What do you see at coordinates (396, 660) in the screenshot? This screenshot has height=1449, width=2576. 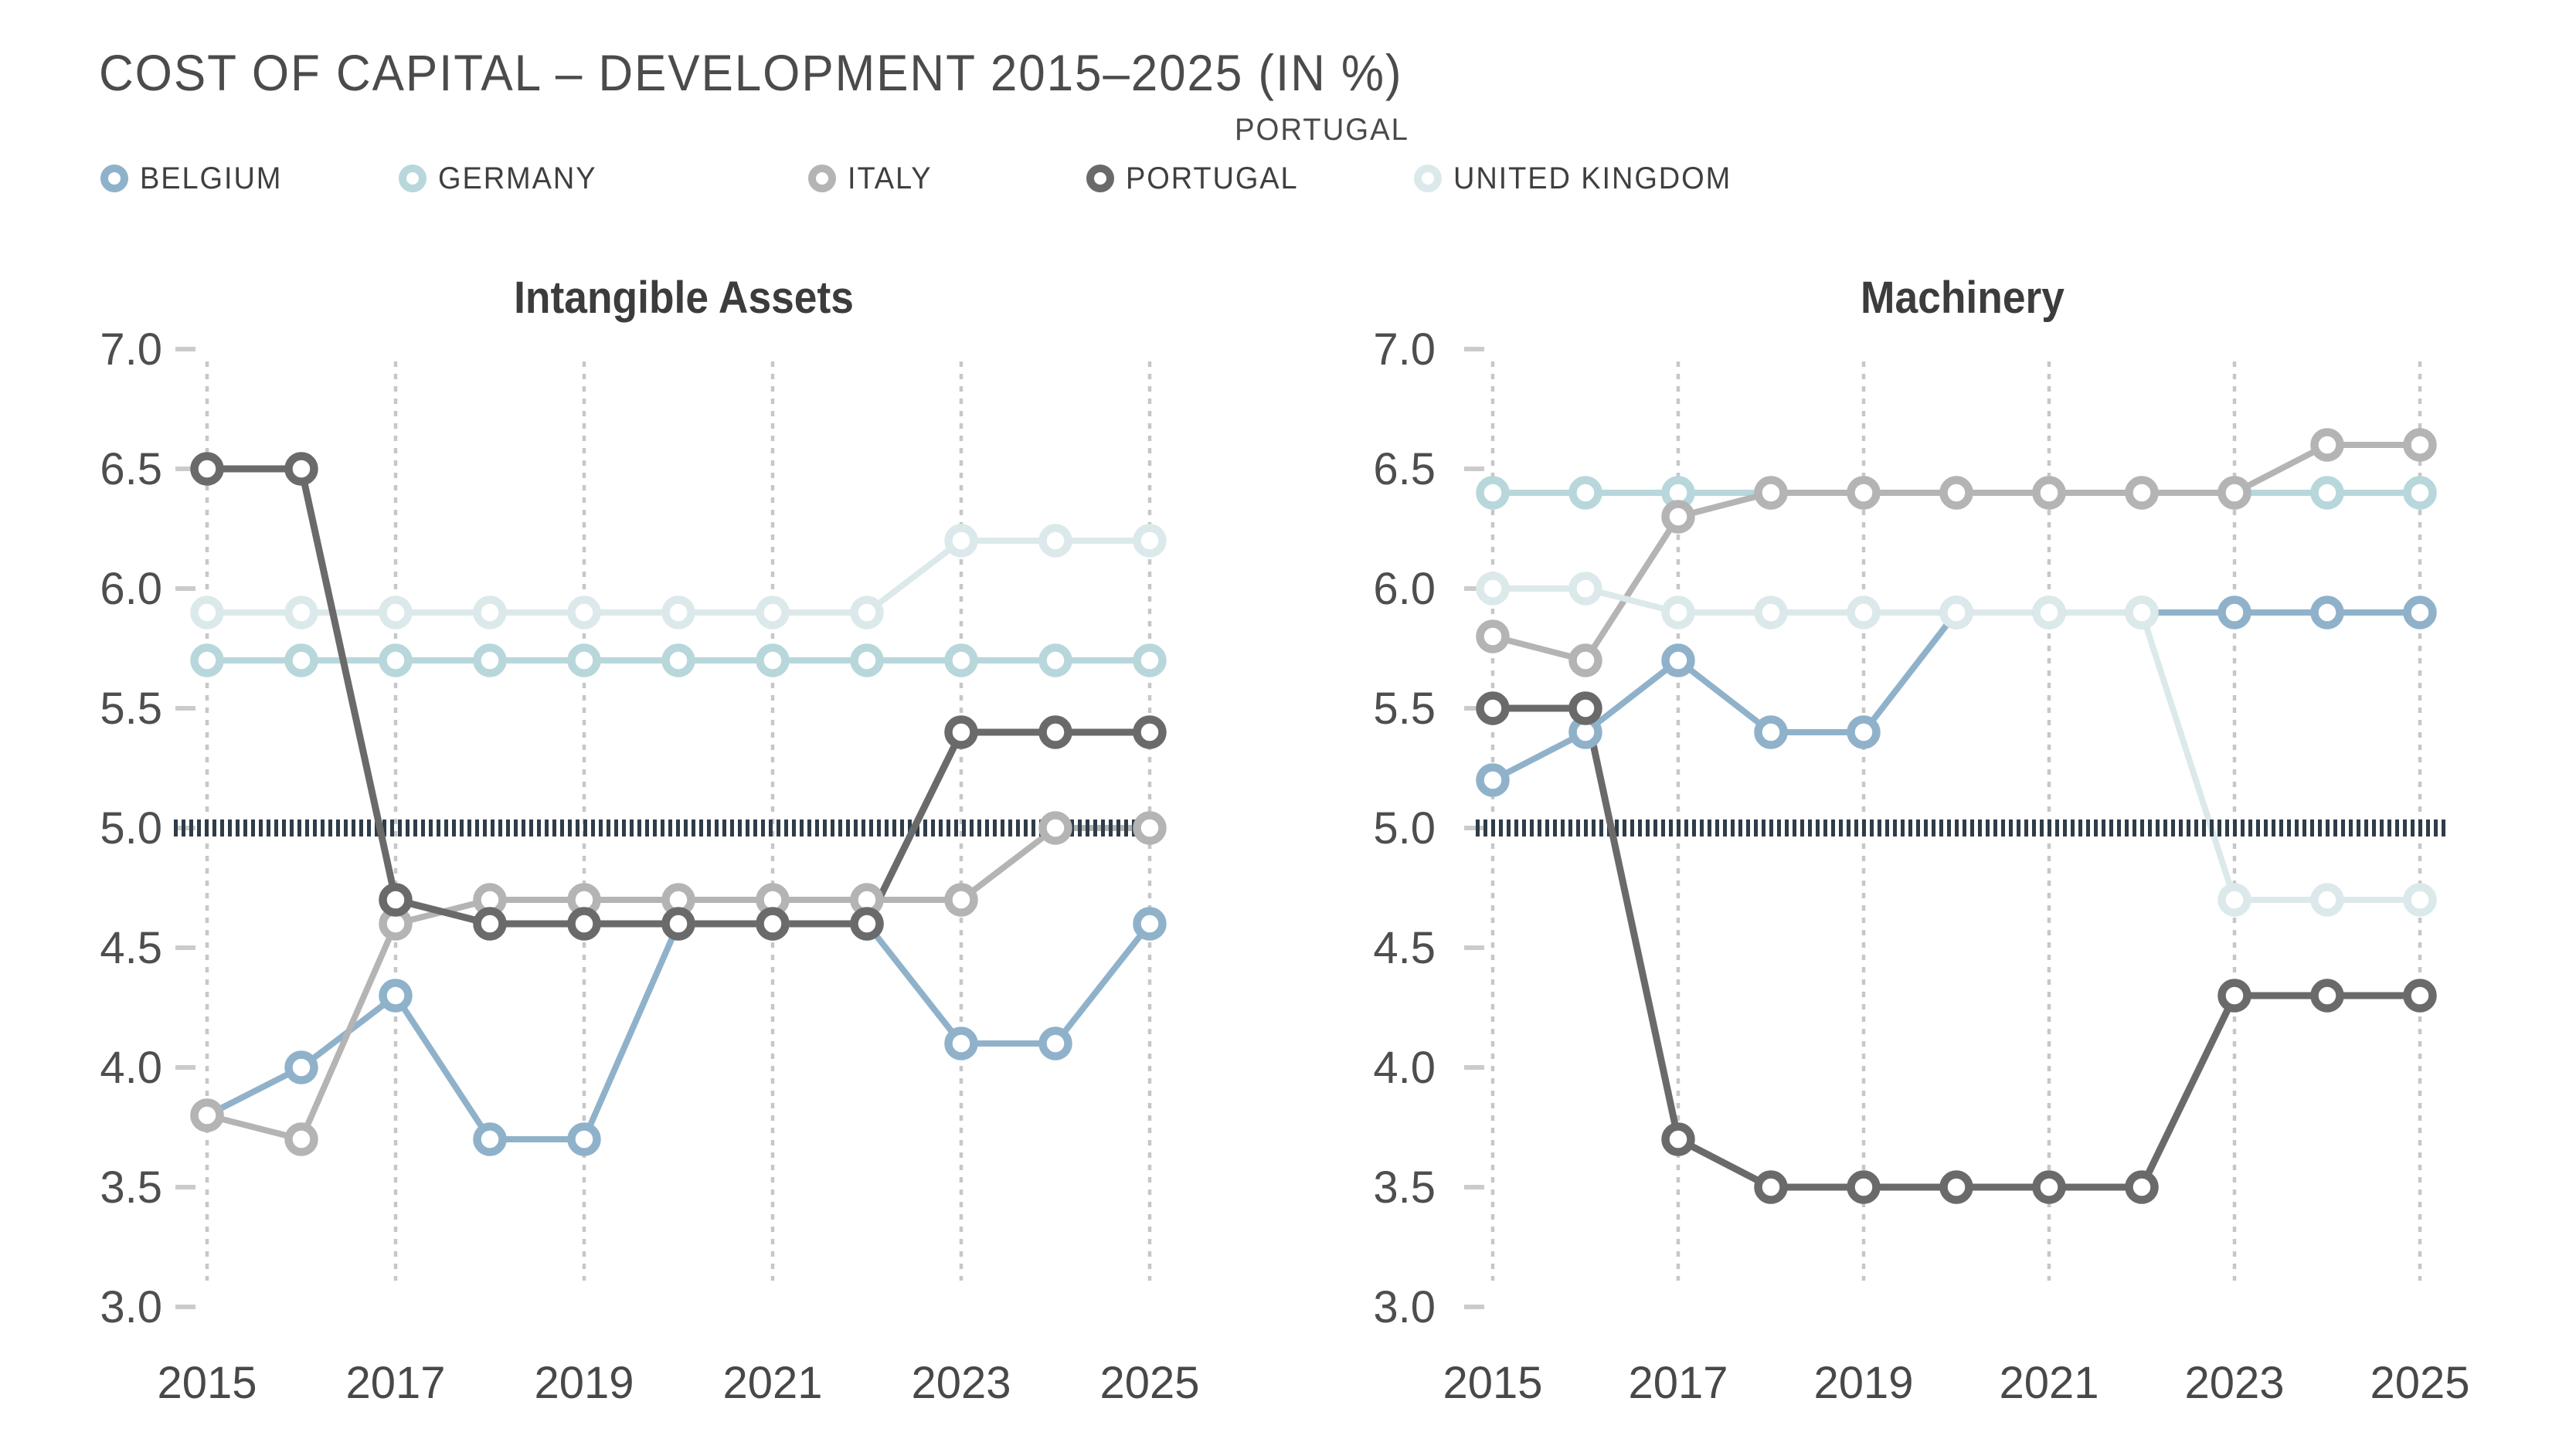 I see `point-germany-2017` at bounding box center [396, 660].